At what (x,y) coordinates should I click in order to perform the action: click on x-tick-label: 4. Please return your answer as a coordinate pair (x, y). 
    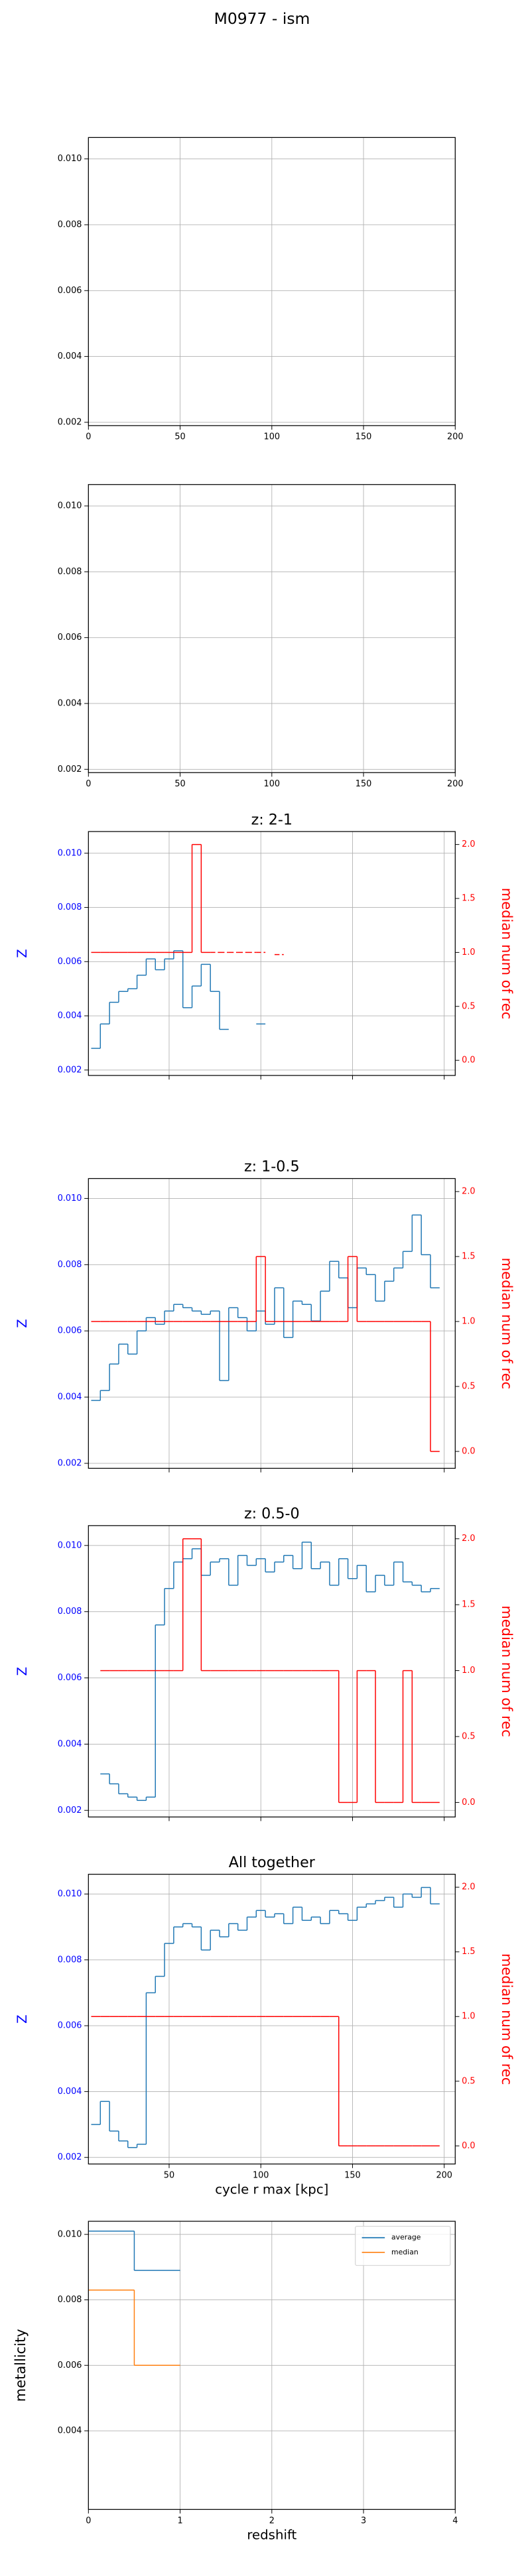
    Looking at the image, I should click on (455, 2521).